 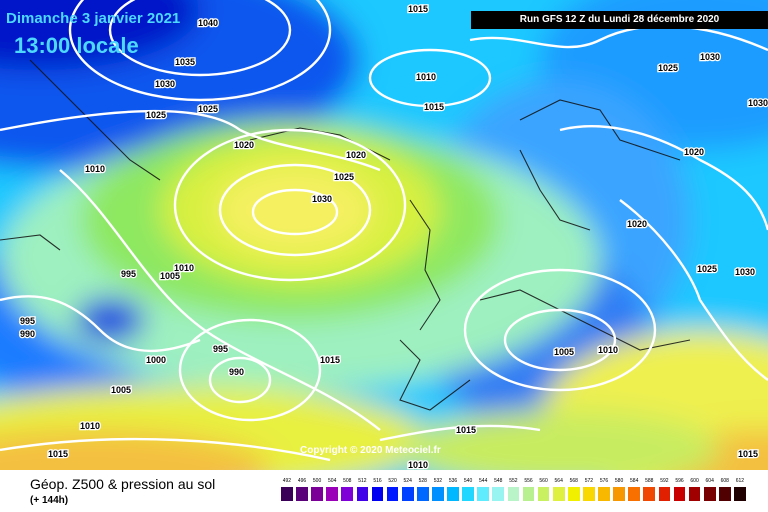 What do you see at coordinates (634, 481) in the screenshot?
I see `scale-tick: 584` at bounding box center [634, 481].